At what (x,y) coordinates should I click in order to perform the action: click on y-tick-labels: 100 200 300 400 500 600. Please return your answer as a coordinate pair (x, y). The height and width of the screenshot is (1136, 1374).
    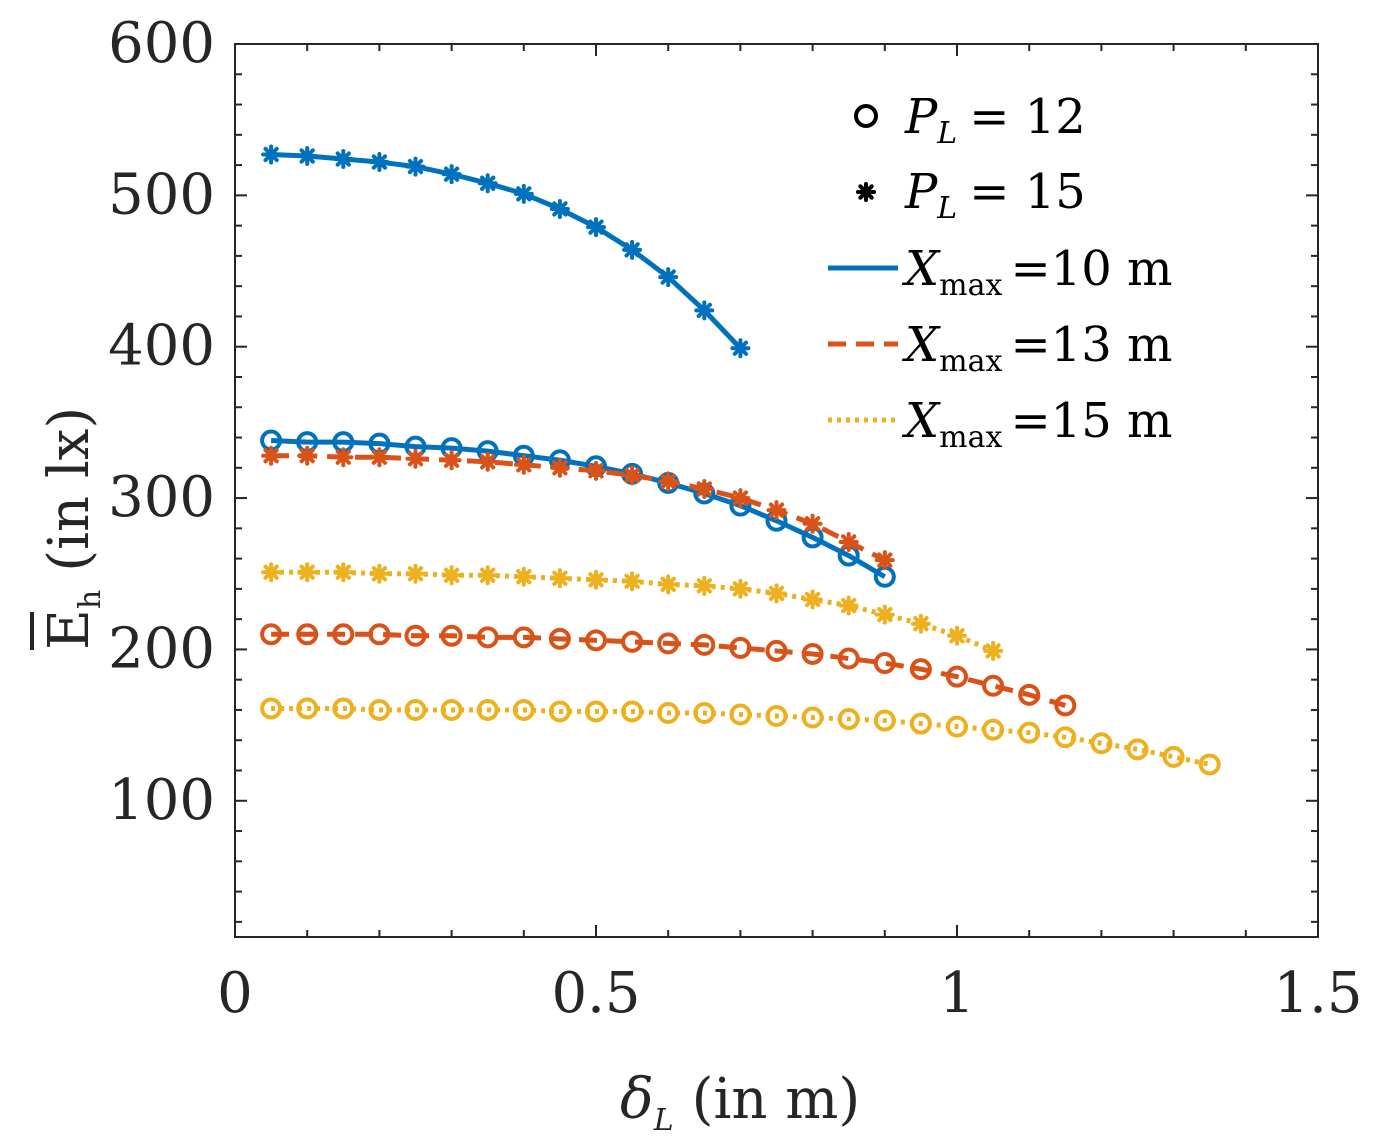
    Looking at the image, I should click on (161, 422).